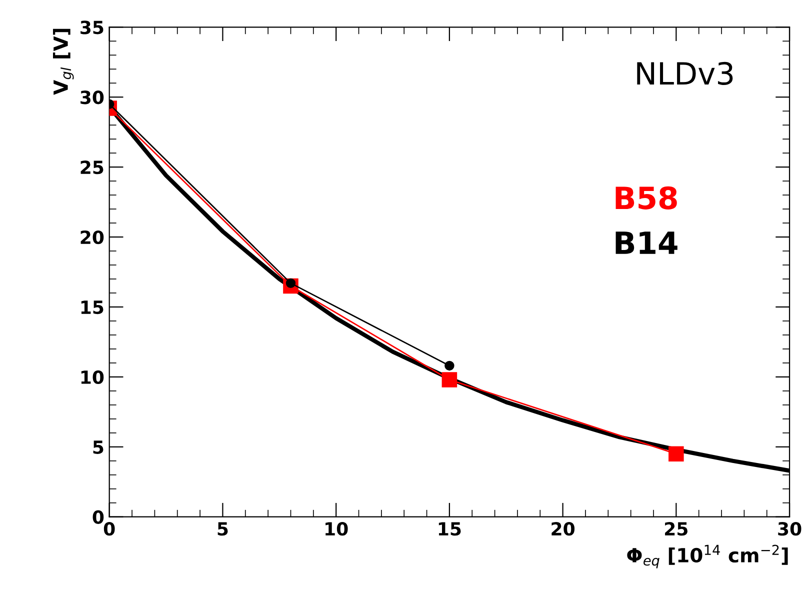 This screenshot has height=590, width=804. What do you see at coordinates (790, 529) in the screenshot?
I see `x-tick-label: 30` at bounding box center [790, 529].